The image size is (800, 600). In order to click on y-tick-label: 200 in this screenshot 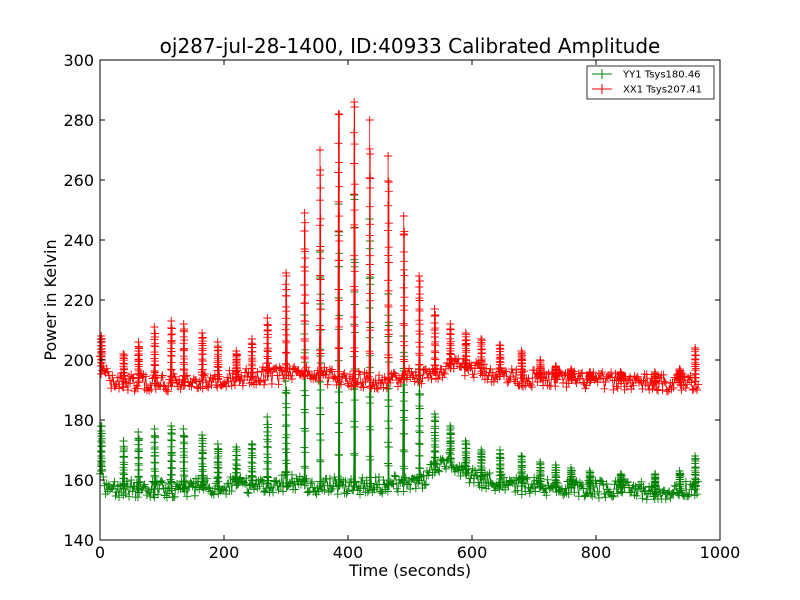, I will do `click(78, 360)`.